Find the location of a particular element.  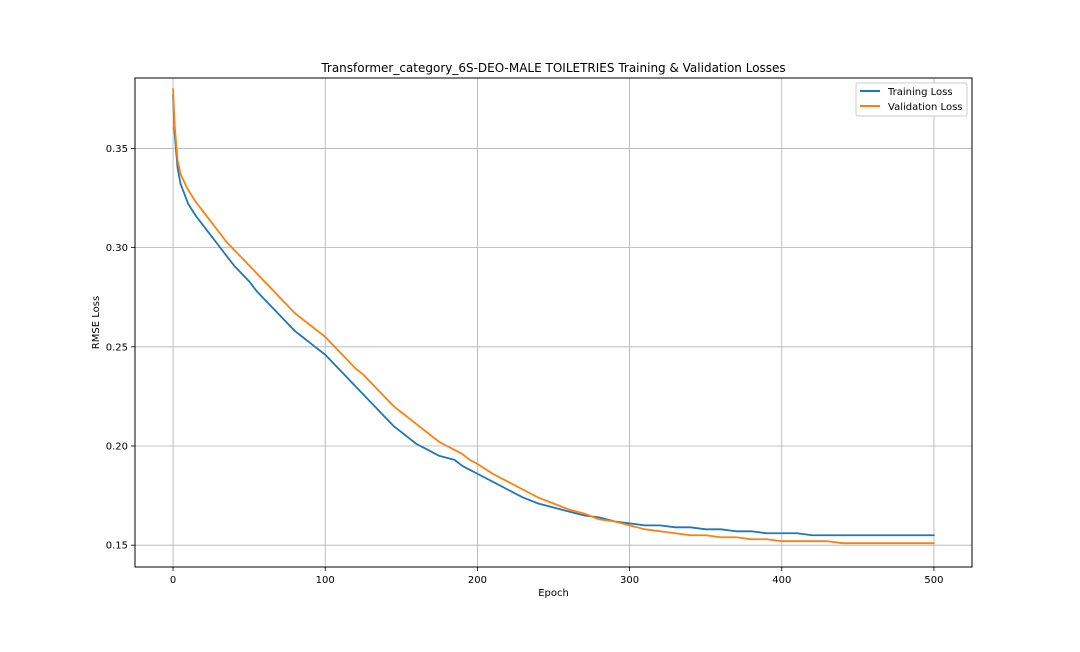

y-tick-label: 0.35 is located at coordinates (117, 149).